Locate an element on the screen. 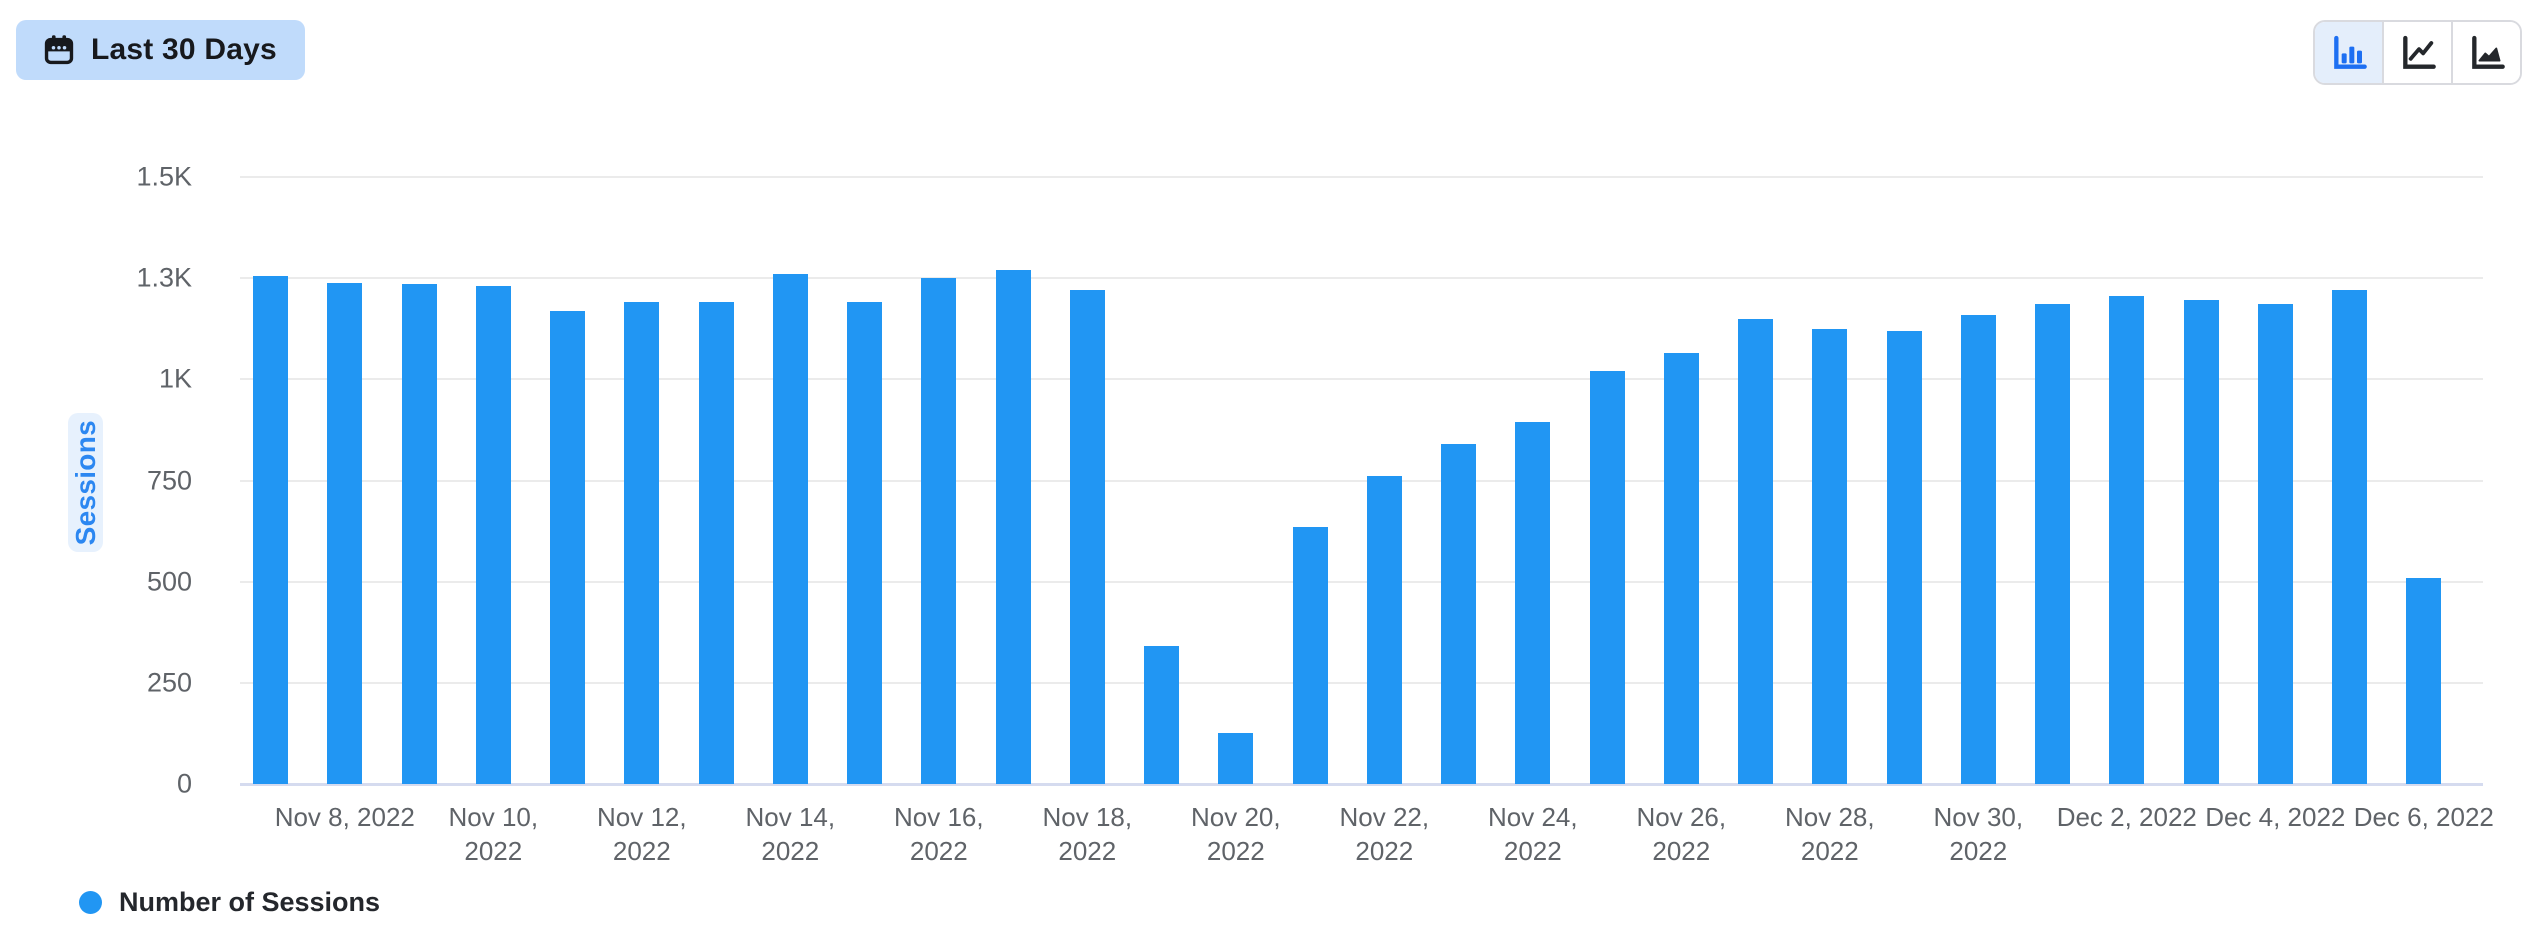  x-tick-label: Nov 24, 2022 is located at coordinates (1532, 834).